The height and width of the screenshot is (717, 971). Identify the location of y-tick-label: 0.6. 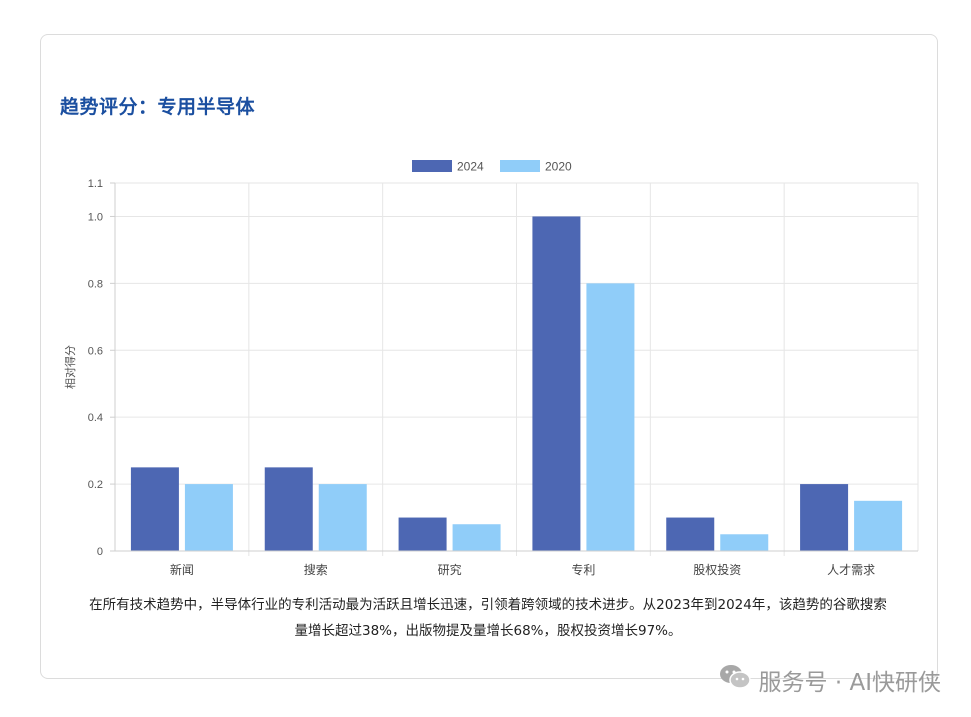
(95, 351).